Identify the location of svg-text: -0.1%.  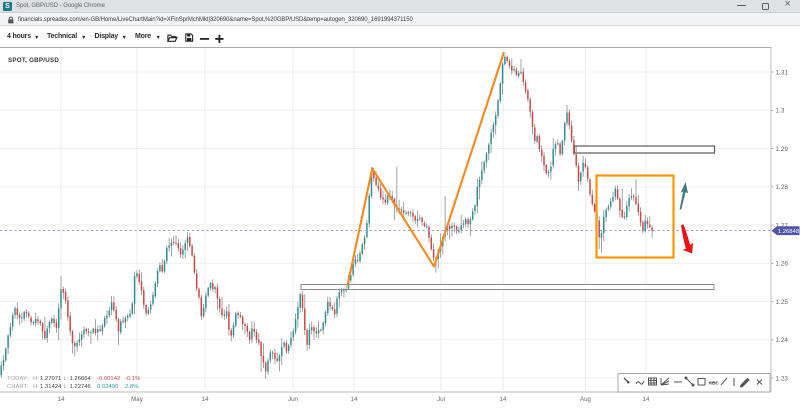
(133, 379).